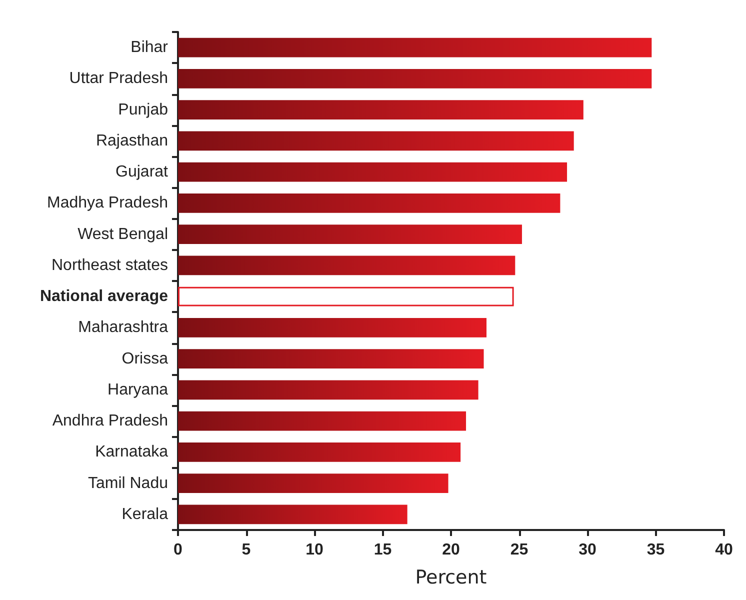 Image resolution: width=746 pixels, height=600 pixels. What do you see at coordinates (128, 483) in the screenshot?
I see `y-tick-label: Tamil Nadu` at bounding box center [128, 483].